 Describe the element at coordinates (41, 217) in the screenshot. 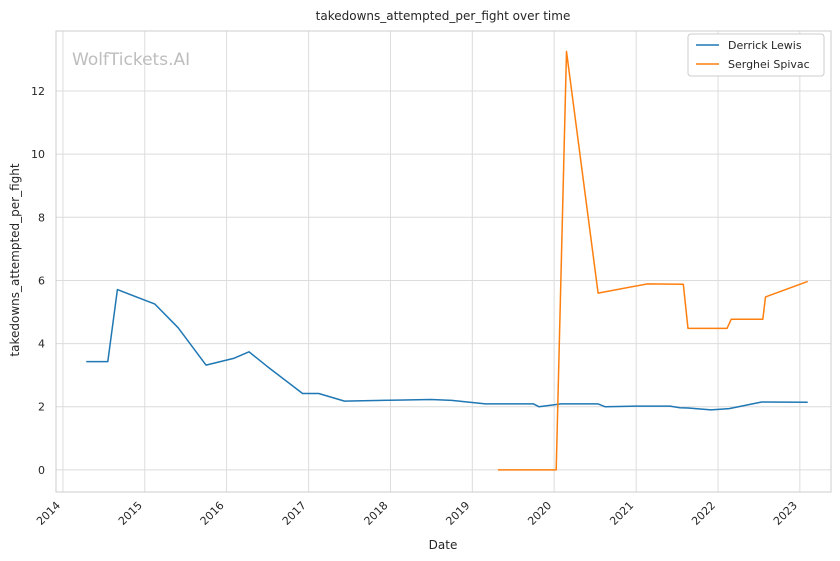

I see `y-tick-label: 8` at that location.